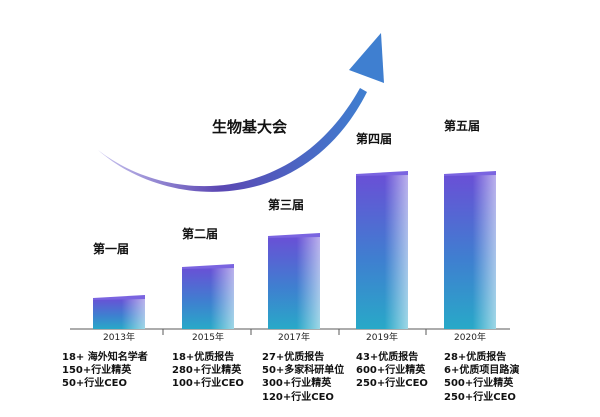  What do you see at coordinates (298, 397) in the screenshot?
I see `edition-stat-line: 120+行业CEO` at bounding box center [298, 397].